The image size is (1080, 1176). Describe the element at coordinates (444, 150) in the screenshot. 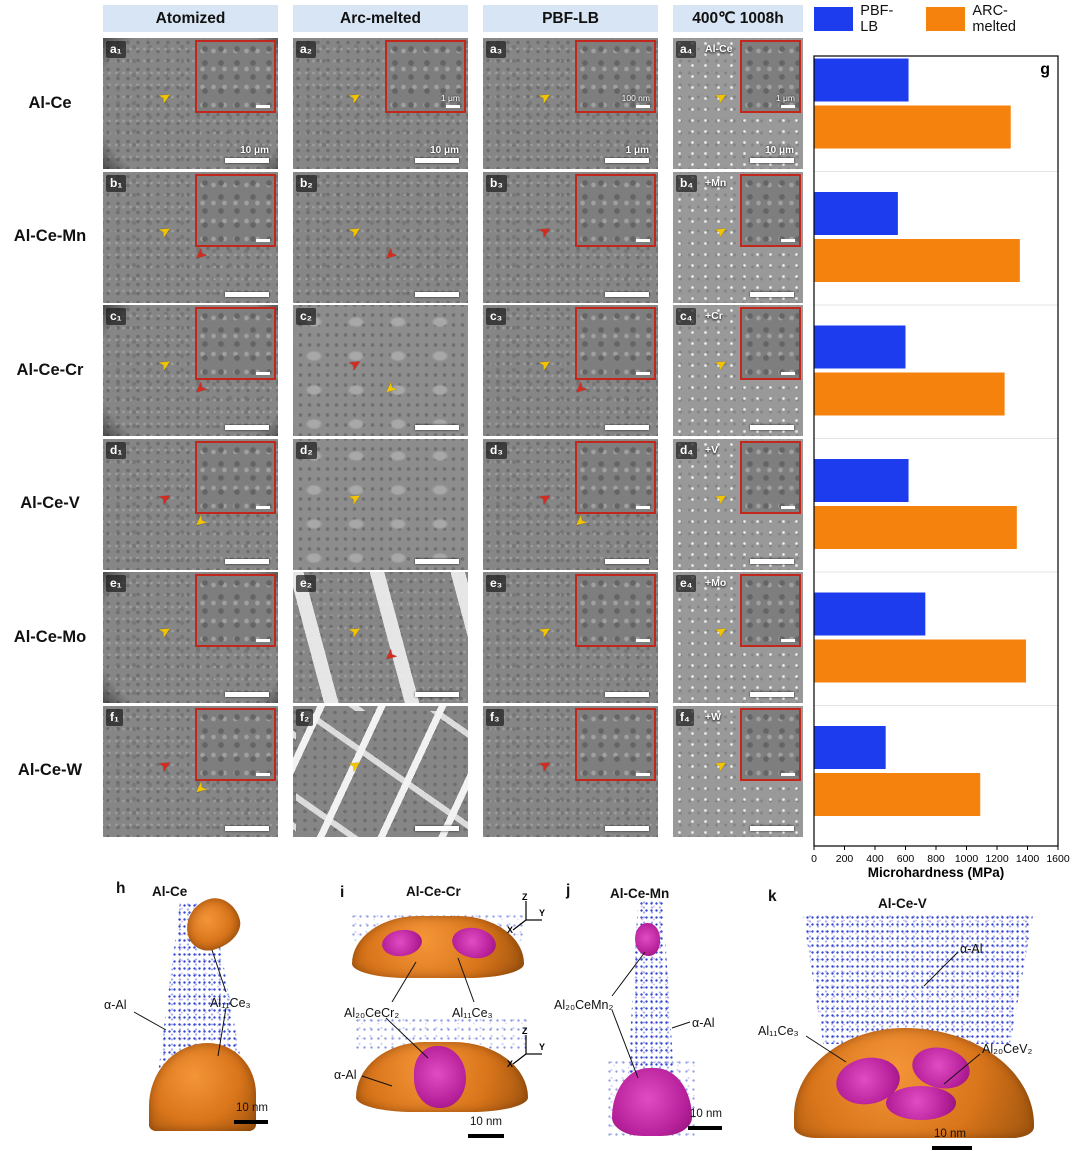

I see `scale-text-a2: 10 μm` at that location.